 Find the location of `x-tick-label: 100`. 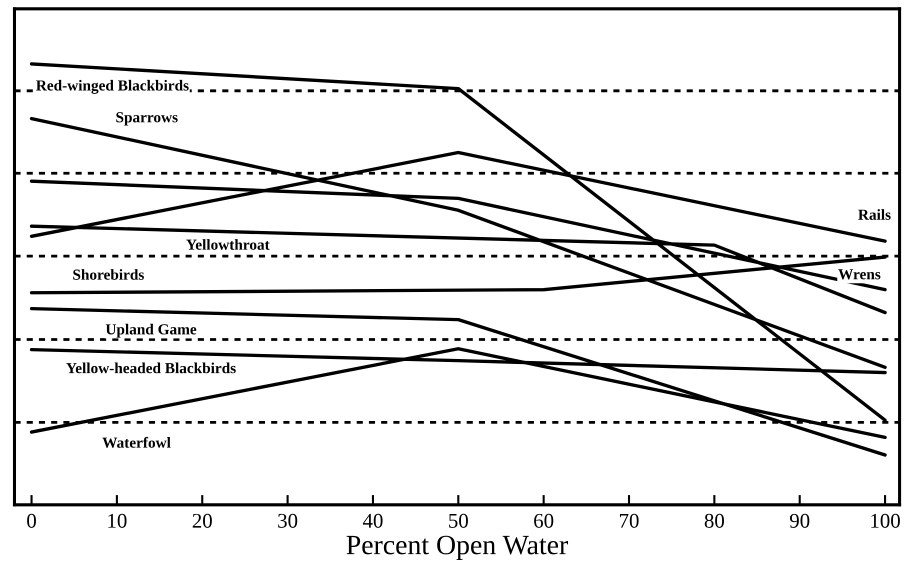

x-tick-label: 100 is located at coordinates (885, 521).